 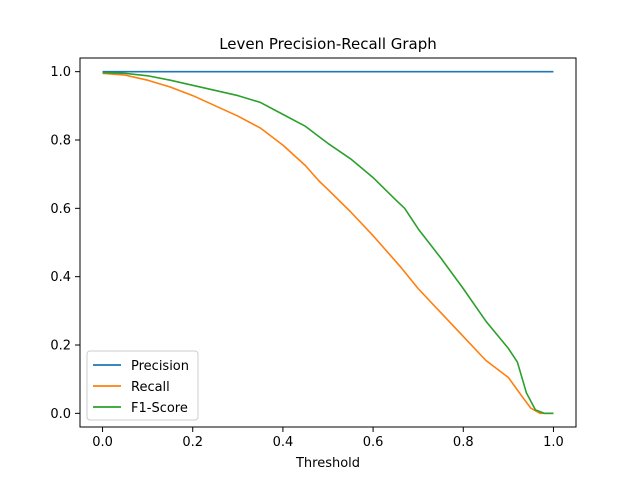 What do you see at coordinates (463, 442) in the screenshot?
I see `x-tick-label: 0.8` at bounding box center [463, 442].